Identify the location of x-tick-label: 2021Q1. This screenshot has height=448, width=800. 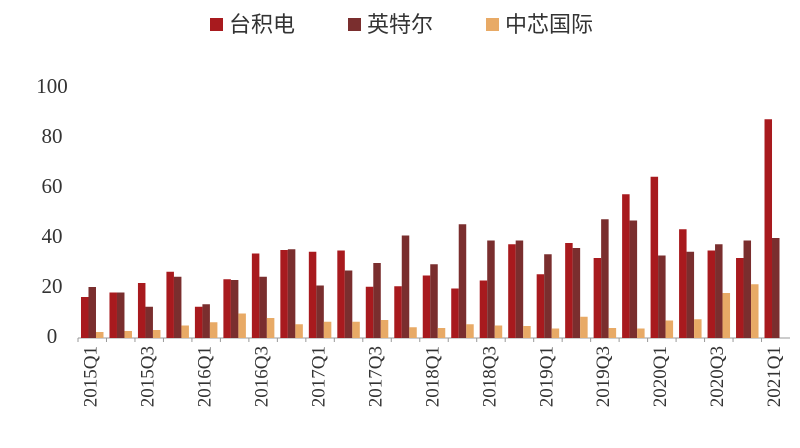
(774, 376).